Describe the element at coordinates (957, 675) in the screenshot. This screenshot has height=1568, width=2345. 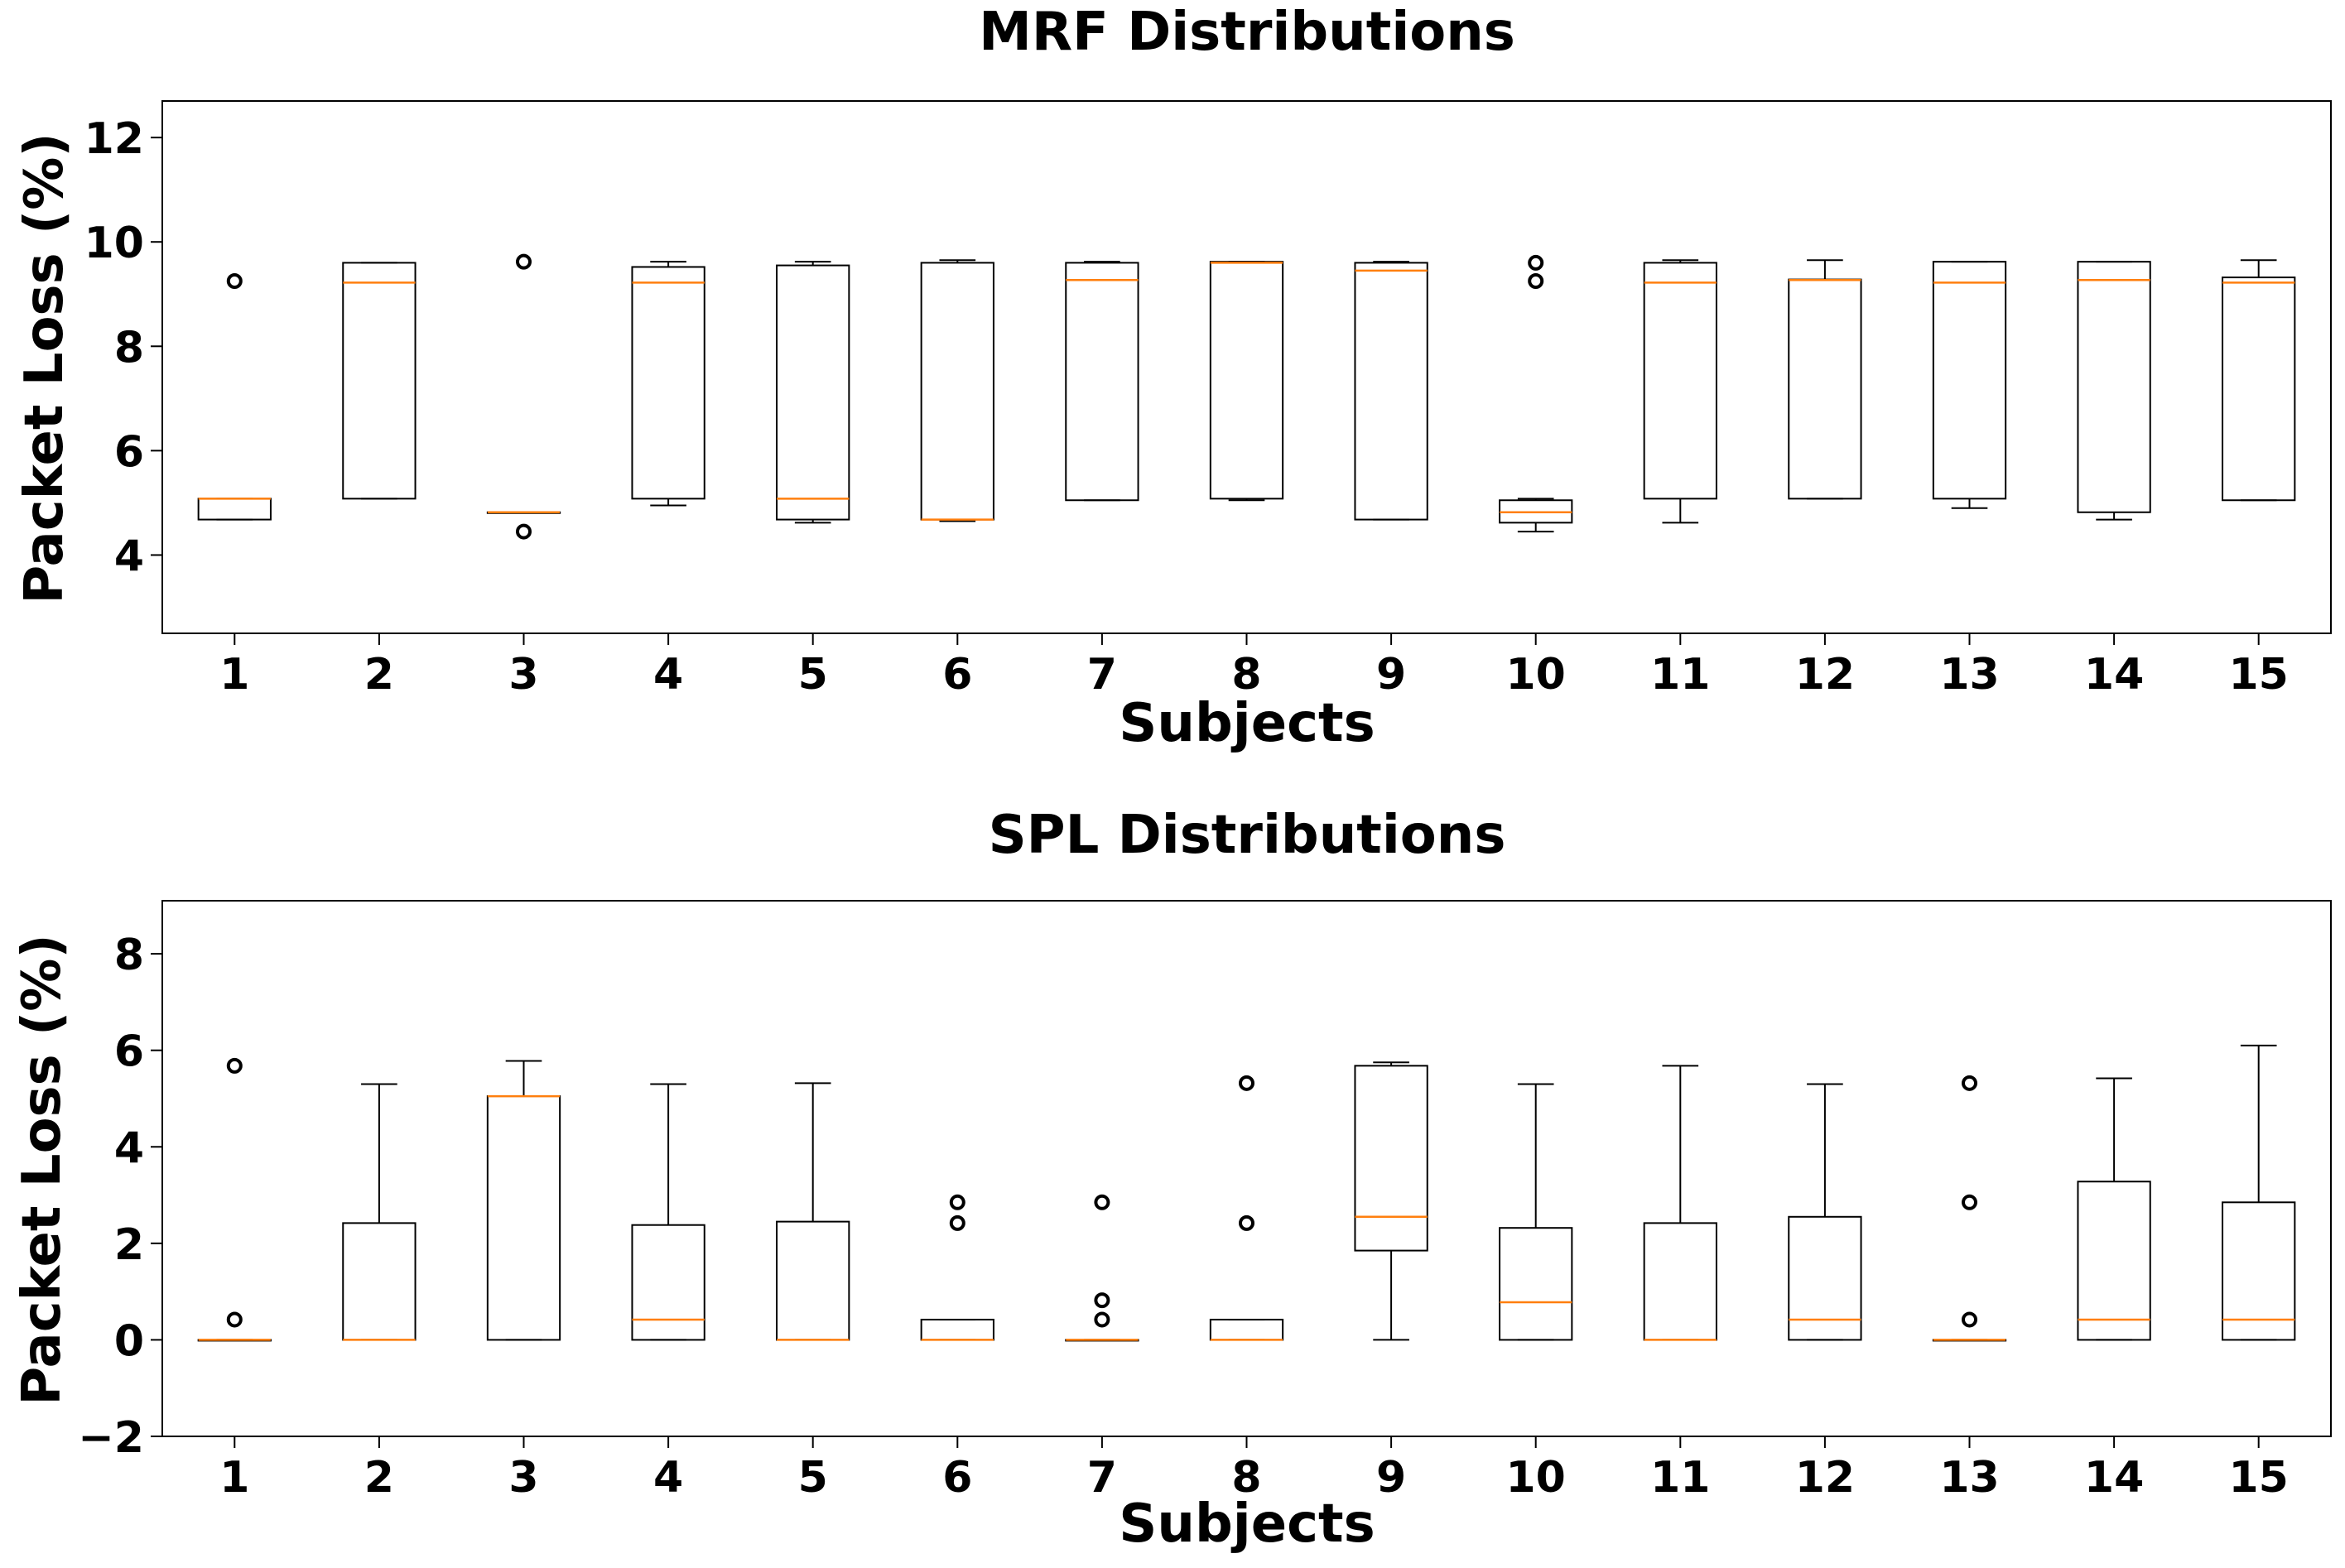
I see `mrf-x-tick-label: 6` at that location.